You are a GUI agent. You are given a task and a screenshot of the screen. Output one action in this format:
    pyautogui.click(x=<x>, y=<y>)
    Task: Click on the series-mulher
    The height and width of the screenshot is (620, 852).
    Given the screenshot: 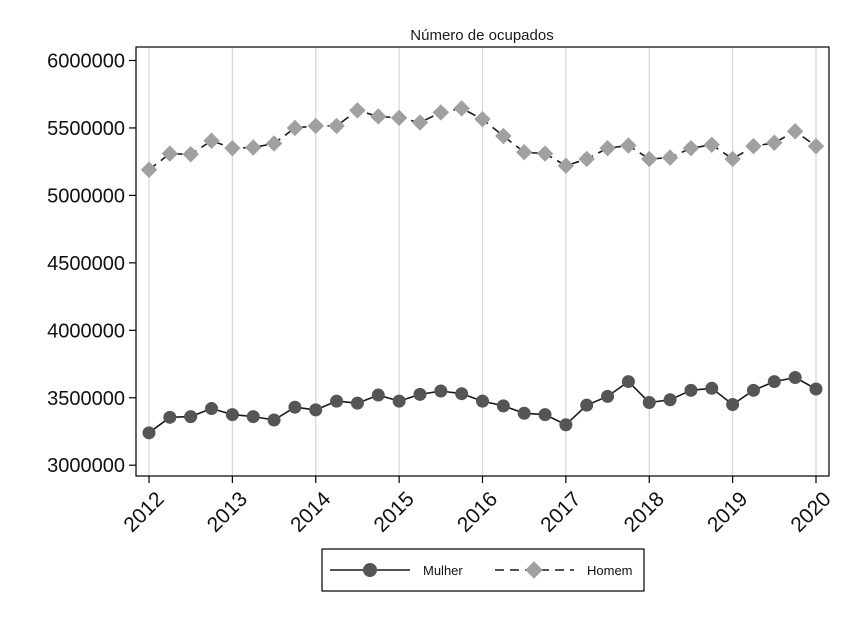 What is the action you would take?
    pyautogui.click(x=482, y=405)
    